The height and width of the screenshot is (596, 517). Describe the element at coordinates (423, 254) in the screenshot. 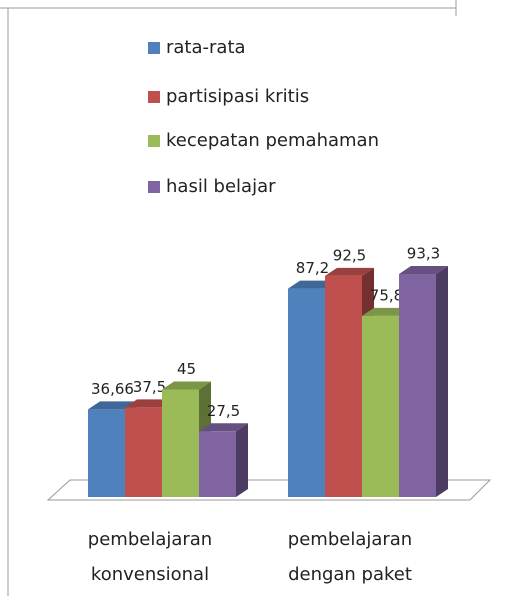

I see `data-label: 93,3` at that location.